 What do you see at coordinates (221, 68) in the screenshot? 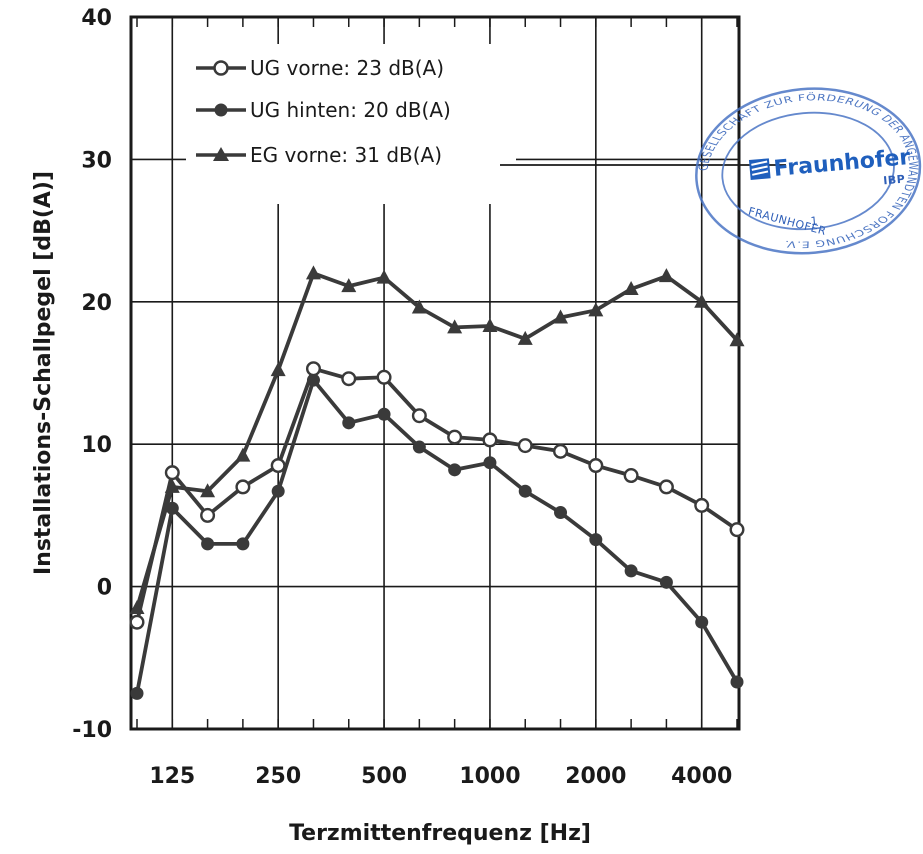
I see `legend-open-circle-marker` at bounding box center [221, 68].